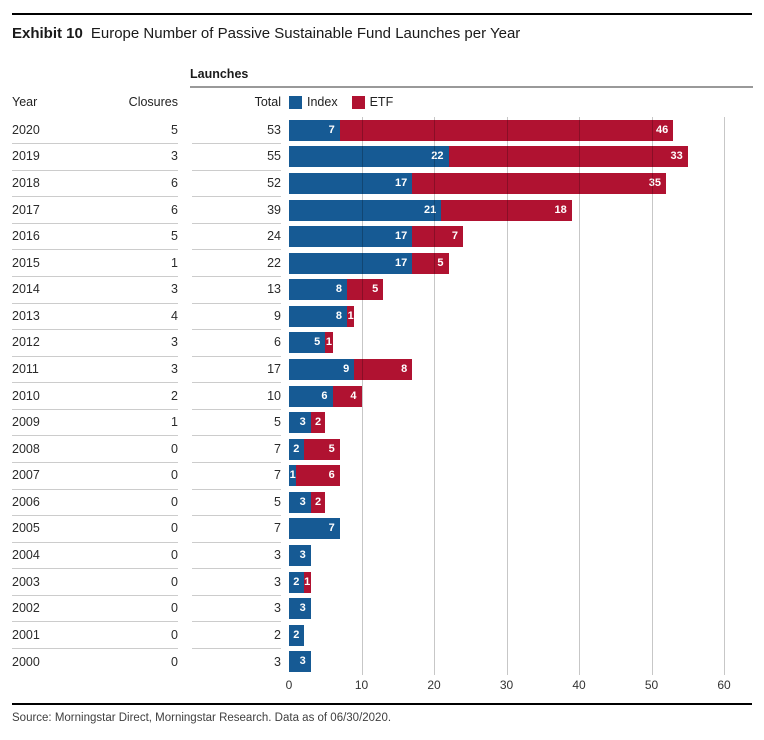 The width and height of the screenshot is (764, 740). I want to click on total-cell: 13, so click(236, 290).